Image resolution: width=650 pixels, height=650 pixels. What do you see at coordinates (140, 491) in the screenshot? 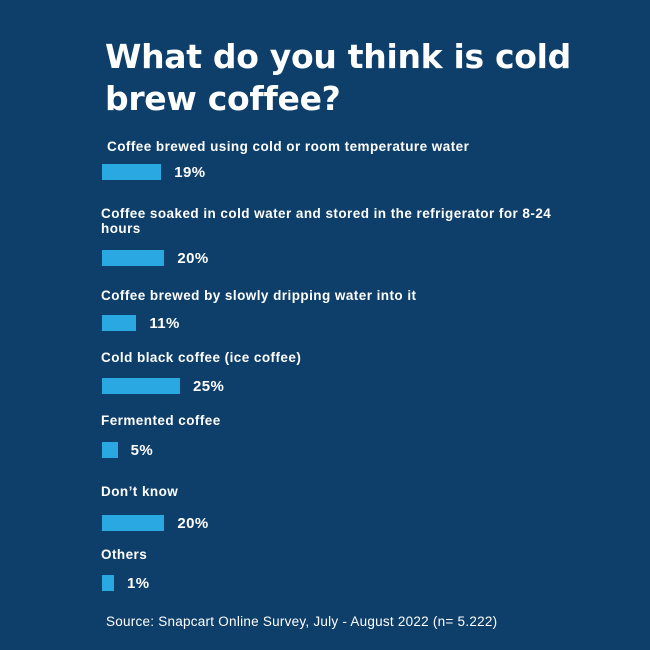
I see `category-label: Don’t know` at bounding box center [140, 491].